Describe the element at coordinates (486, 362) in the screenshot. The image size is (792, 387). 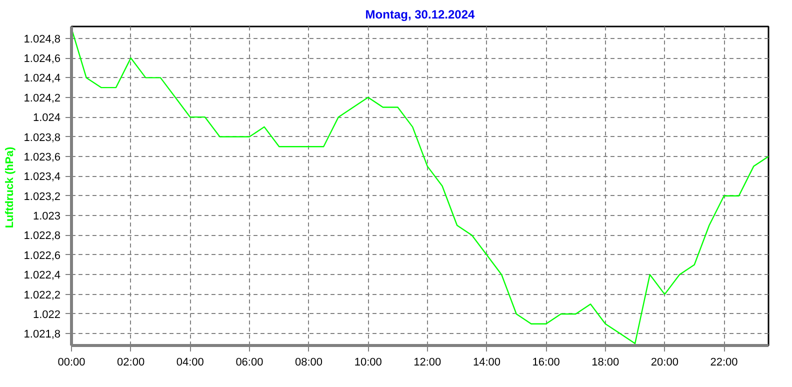
I see `x-tick-label: 14:00` at that location.